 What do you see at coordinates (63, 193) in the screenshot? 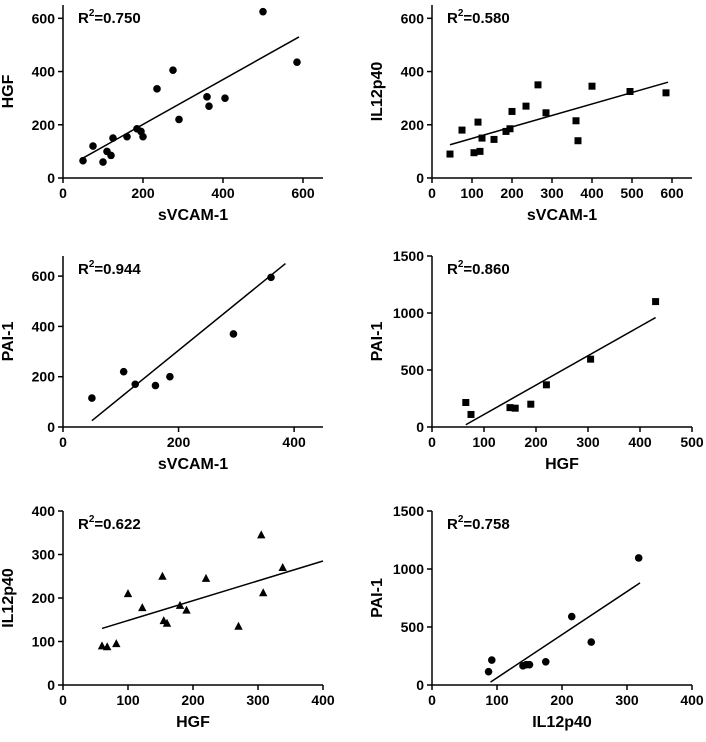
I see `chart-top-left-x-tick-label: 0` at bounding box center [63, 193].